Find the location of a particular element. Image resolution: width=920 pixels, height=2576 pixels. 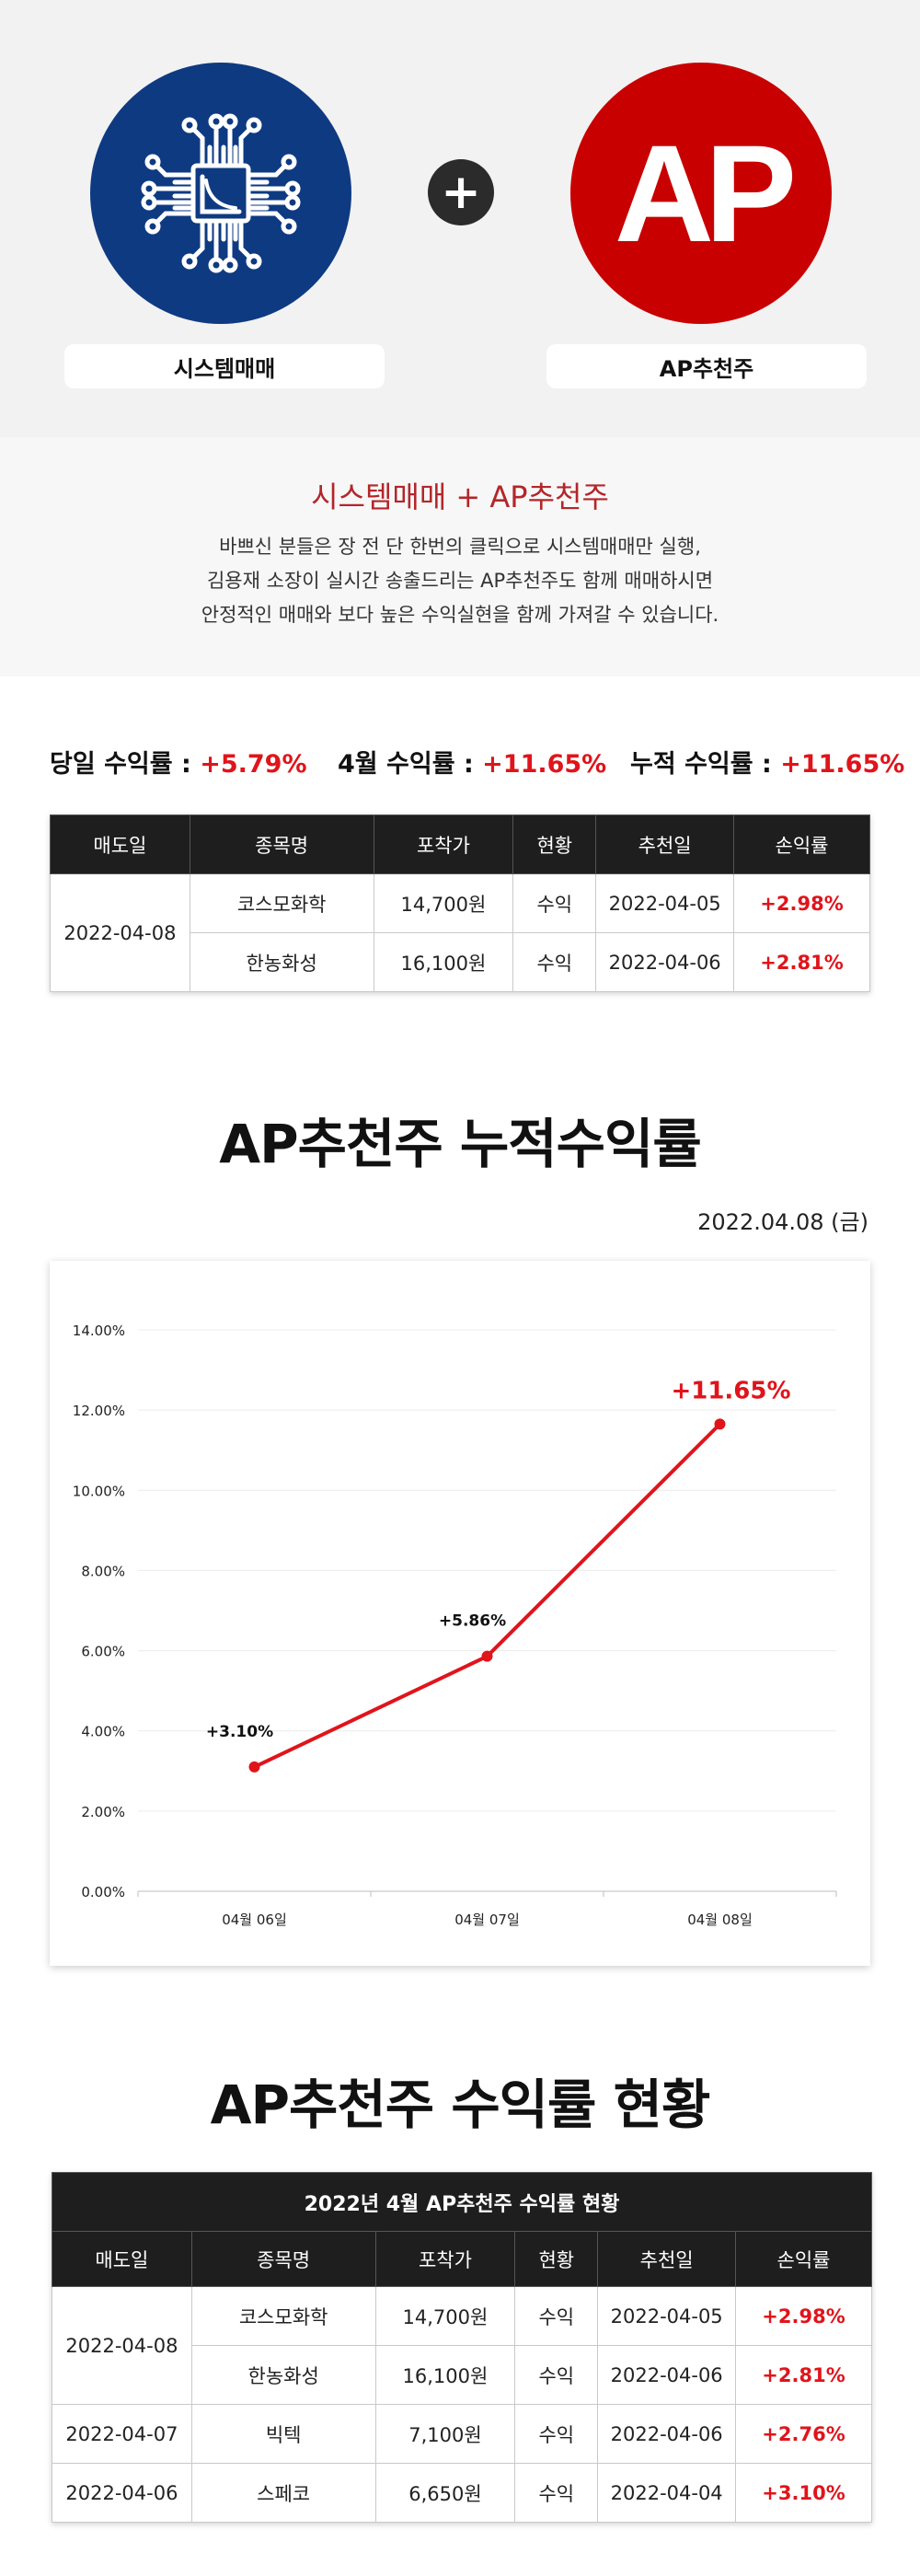

stock-name-cell: 스페코 is located at coordinates (283, 2493).